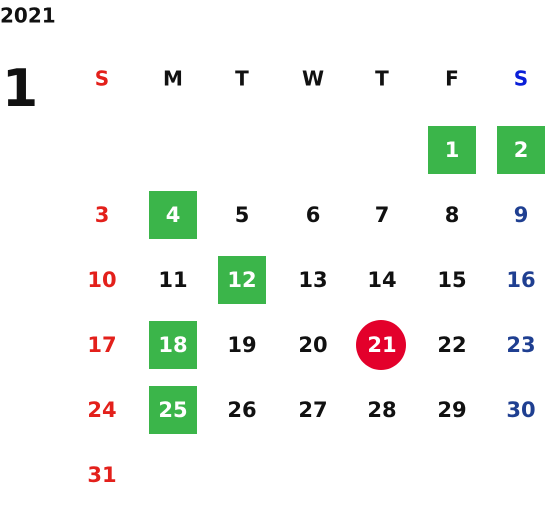 Image resolution: width=548 pixels, height=507 pixels. I want to click on day-number: 6, so click(313, 215).